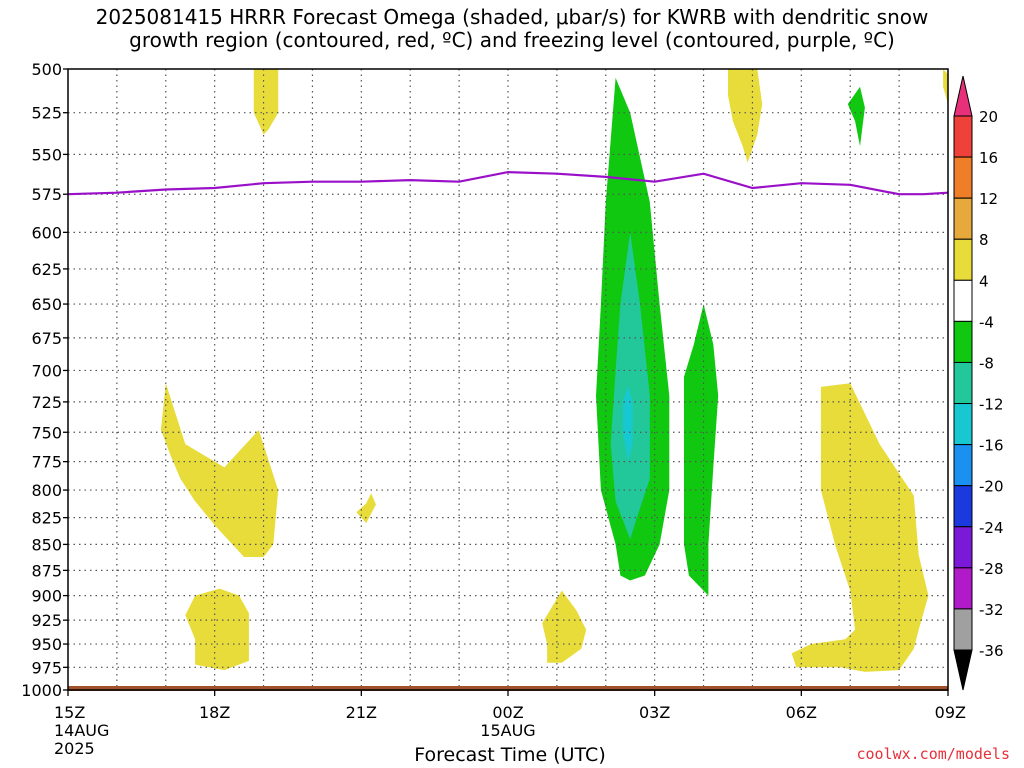  I want to click on colorbar-label-5: -4, so click(986, 322).